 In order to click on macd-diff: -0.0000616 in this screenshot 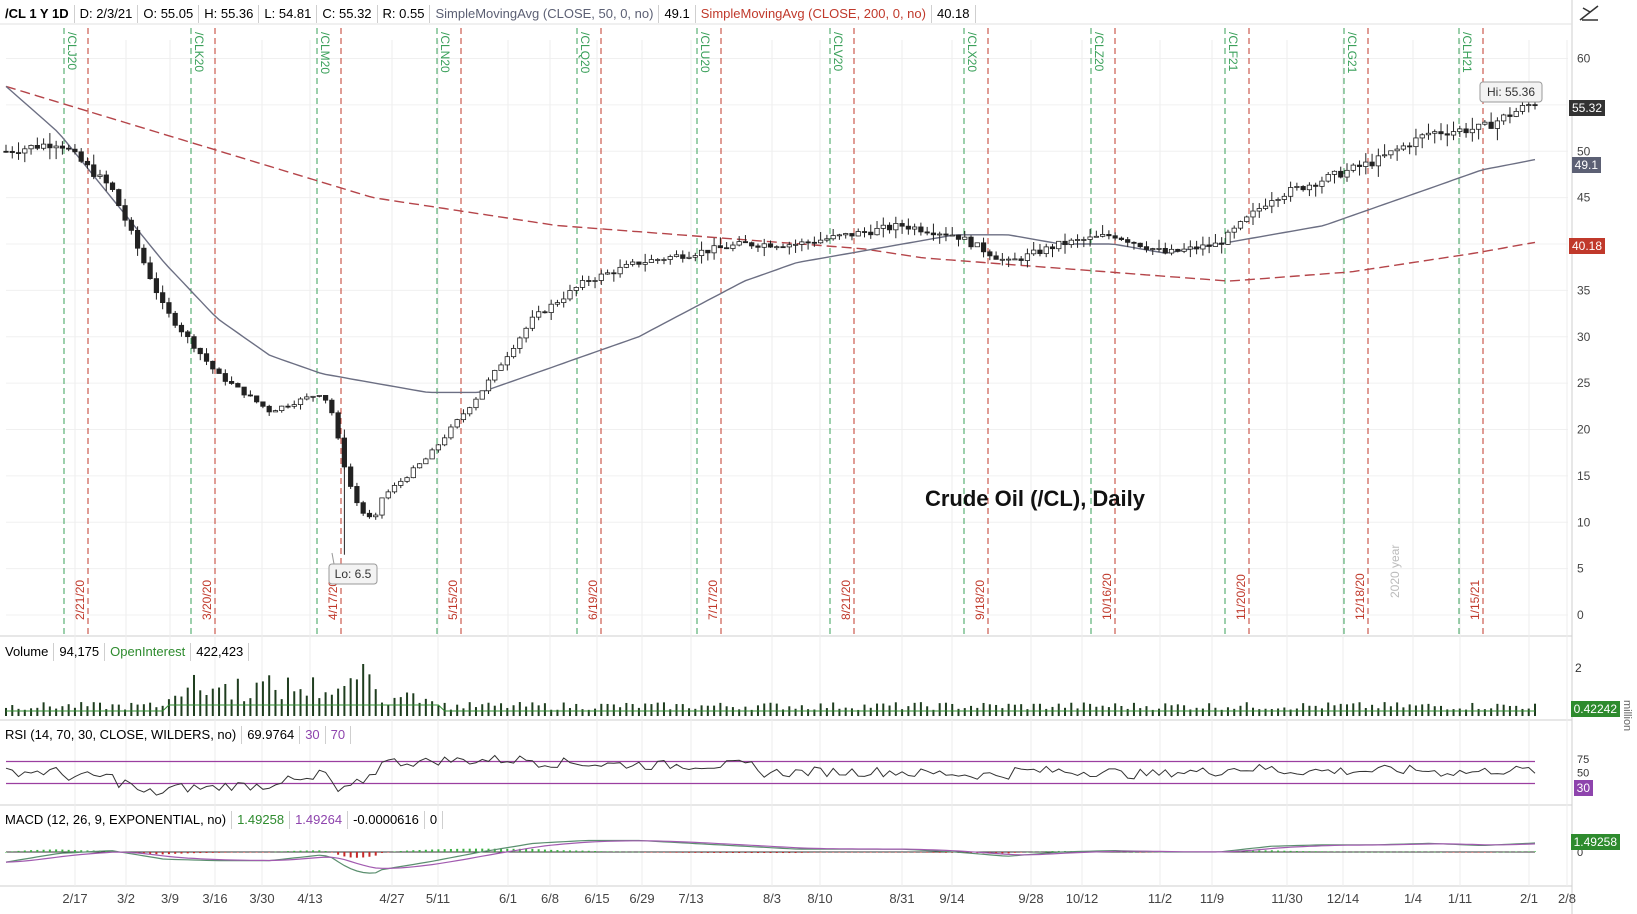, I will do `click(386, 820)`.